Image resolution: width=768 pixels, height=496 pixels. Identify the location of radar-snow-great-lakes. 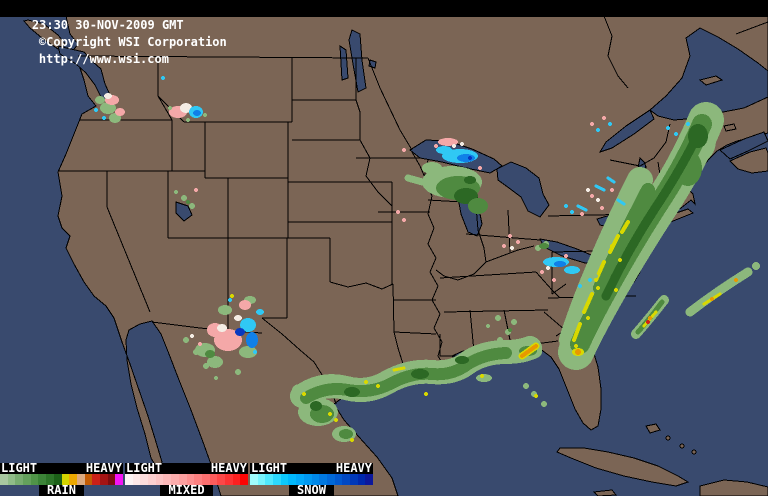
(442, 180).